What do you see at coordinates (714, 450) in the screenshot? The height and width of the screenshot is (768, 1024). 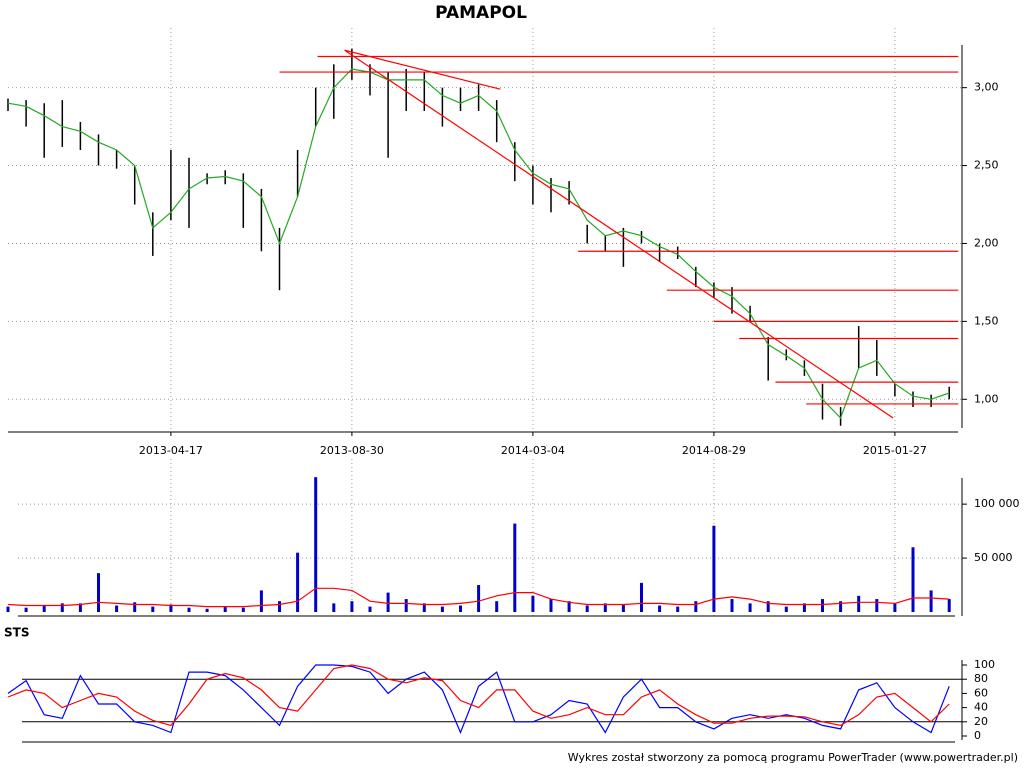 I see `x-tick-label: 2014-08-29` at bounding box center [714, 450].